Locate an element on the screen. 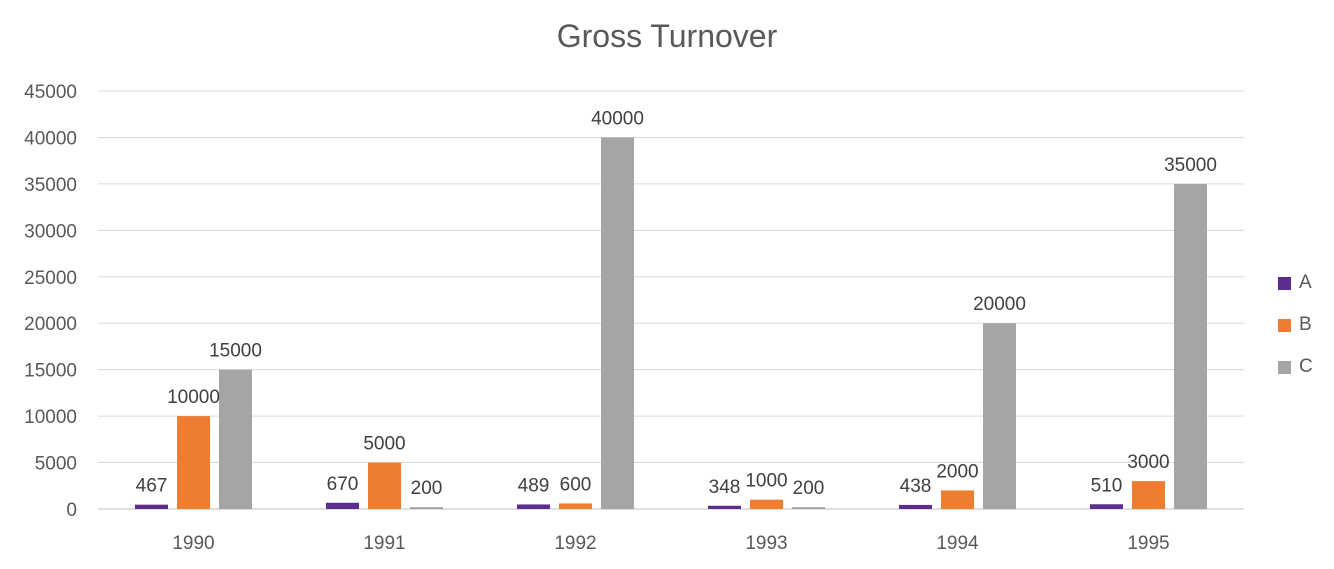 This screenshot has height=569, width=1334. legend-label: A is located at coordinates (1305, 282).